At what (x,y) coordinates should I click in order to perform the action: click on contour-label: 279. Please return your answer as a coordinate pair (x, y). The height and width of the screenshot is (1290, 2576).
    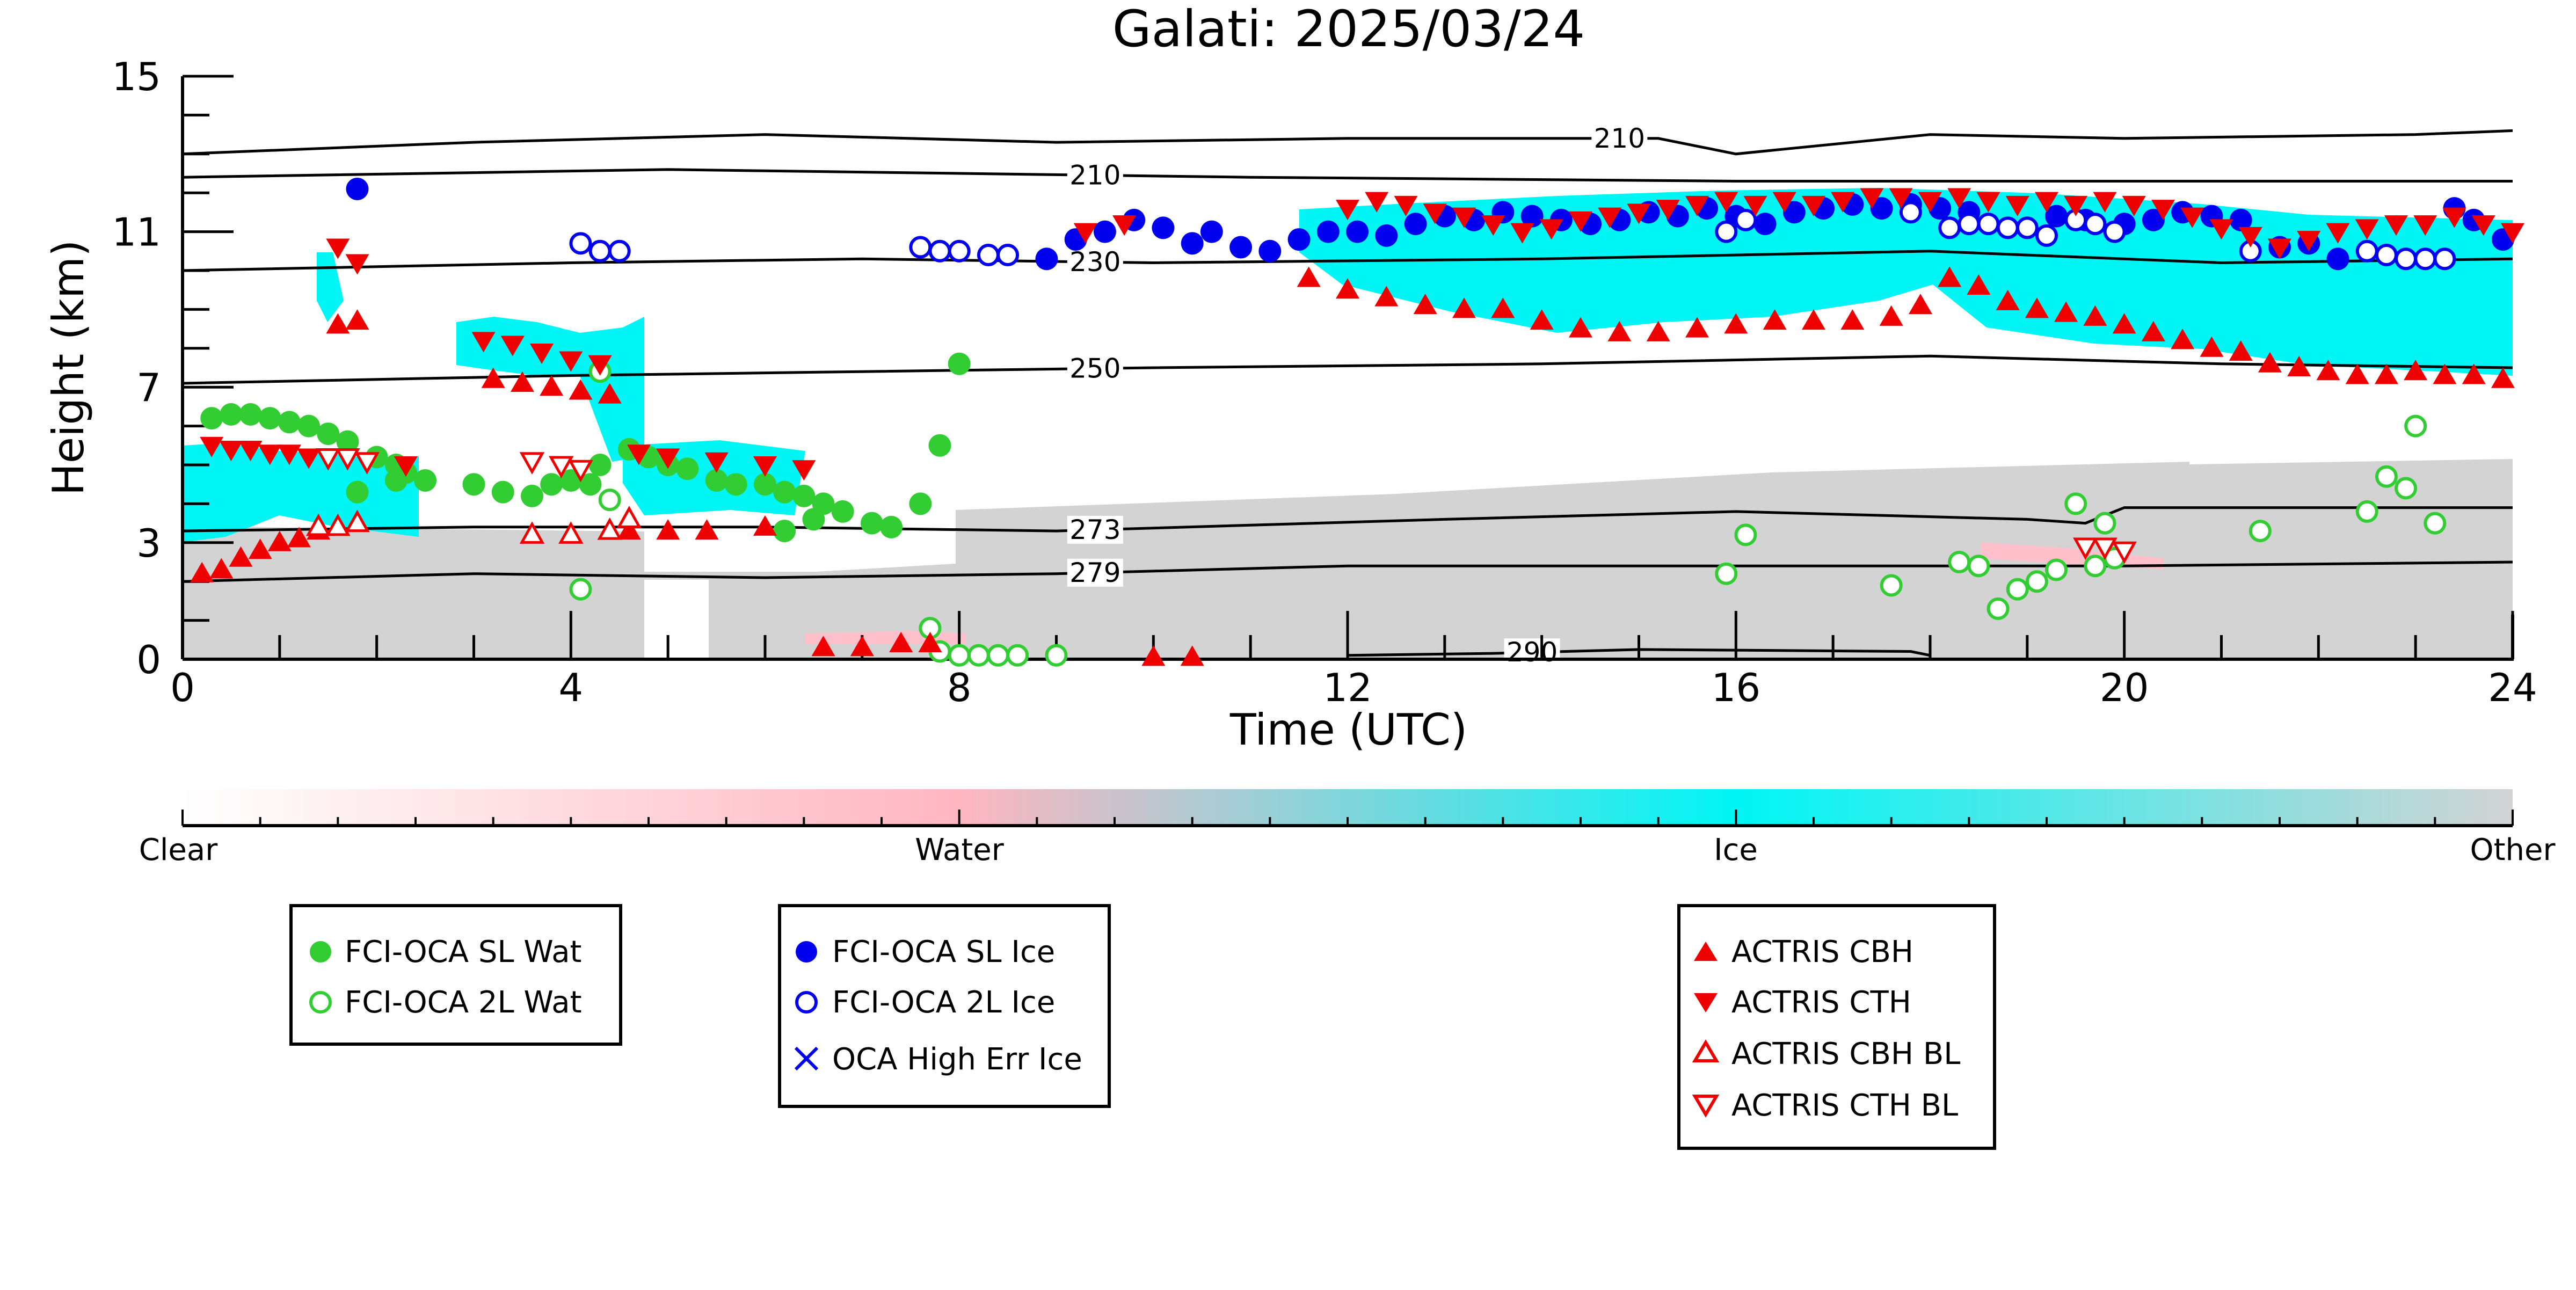
    Looking at the image, I should click on (1094, 572).